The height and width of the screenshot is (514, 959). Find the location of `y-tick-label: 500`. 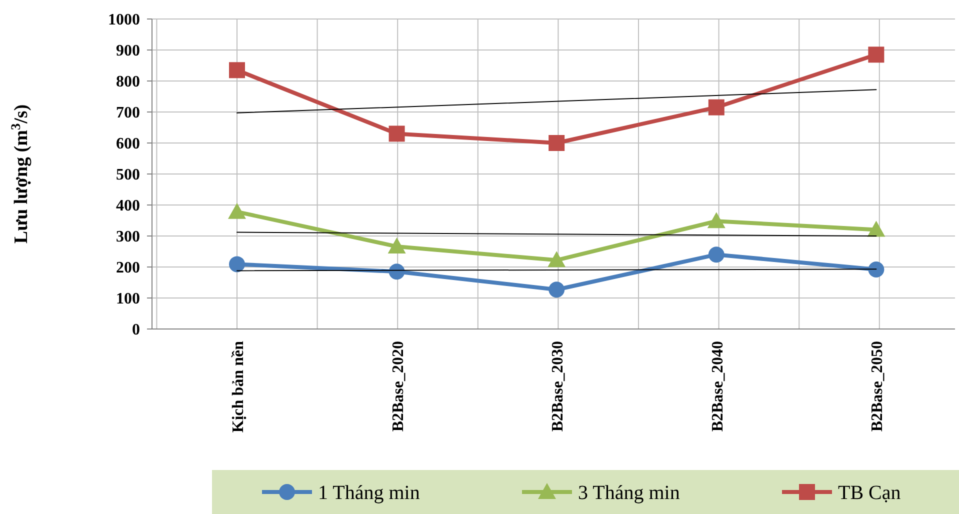

y-tick-label: 500 is located at coordinates (128, 175).